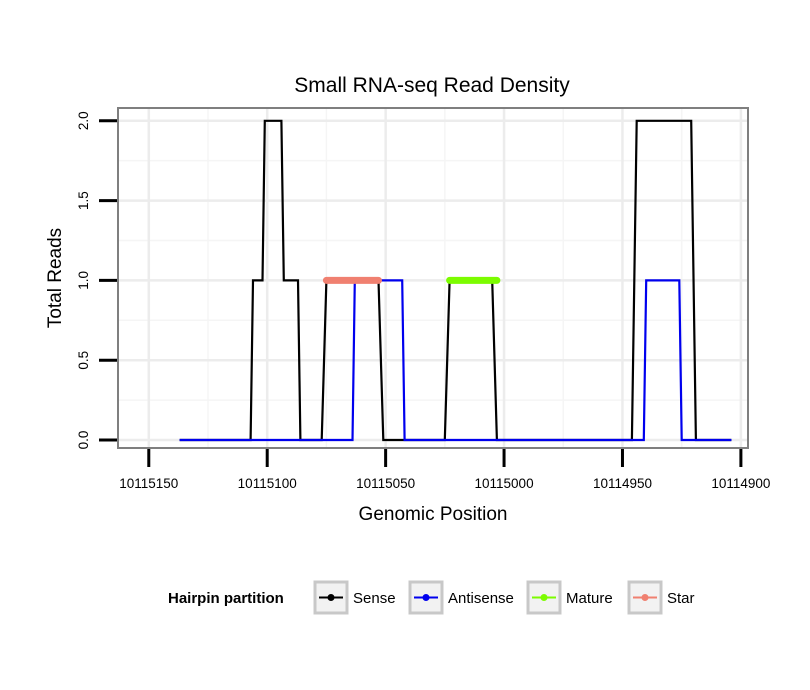 This screenshot has height=690, width=810. What do you see at coordinates (504, 483) in the screenshot?
I see `x-tick-label: 10115000` at bounding box center [504, 483].